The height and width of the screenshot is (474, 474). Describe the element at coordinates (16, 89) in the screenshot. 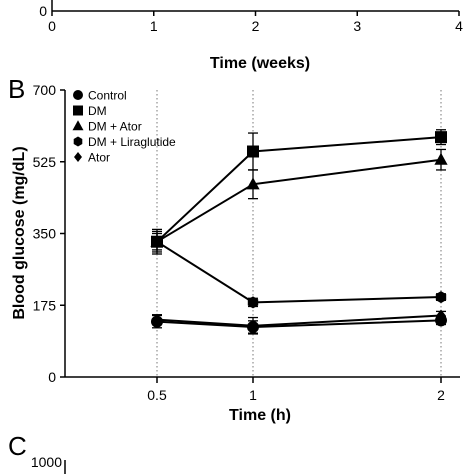

I see `panel-b-label: B` at that location.